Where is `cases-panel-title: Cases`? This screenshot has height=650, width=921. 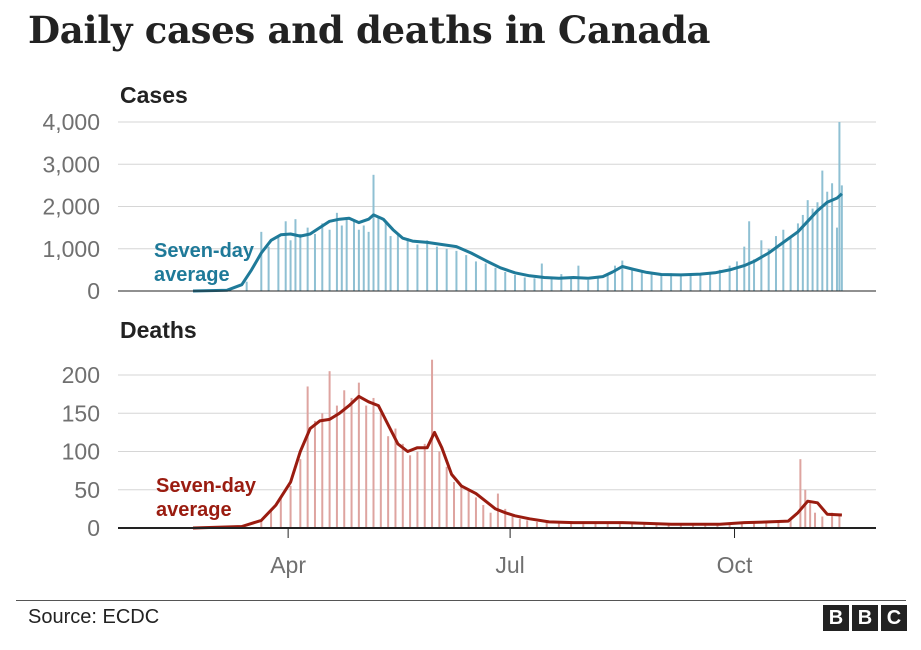
cases-panel-title: Cases is located at coordinates (154, 95).